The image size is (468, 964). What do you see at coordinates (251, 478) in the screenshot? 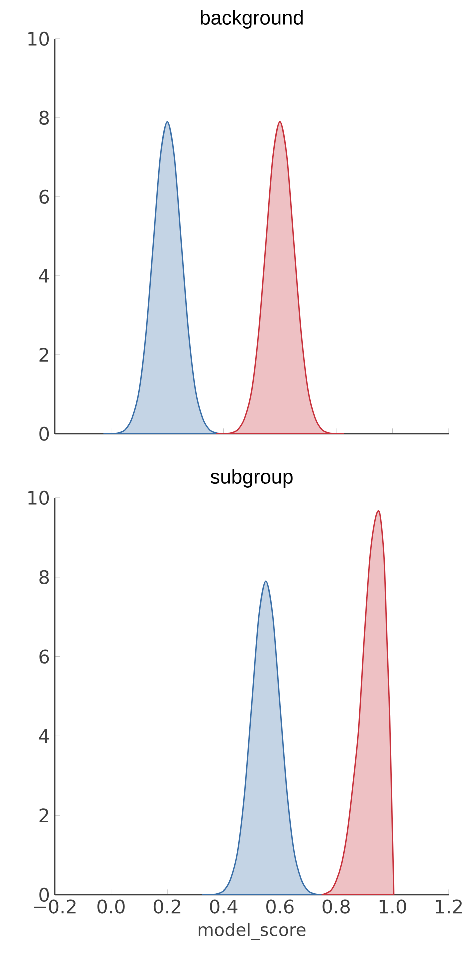
I see `chart-title: subgroup` at bounding box center [251, 478].